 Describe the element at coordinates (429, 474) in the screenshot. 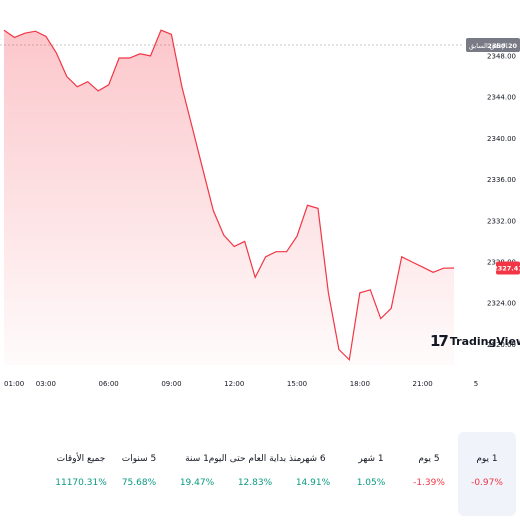

I see `period-item: 5 يوم -1.39%` at that location.